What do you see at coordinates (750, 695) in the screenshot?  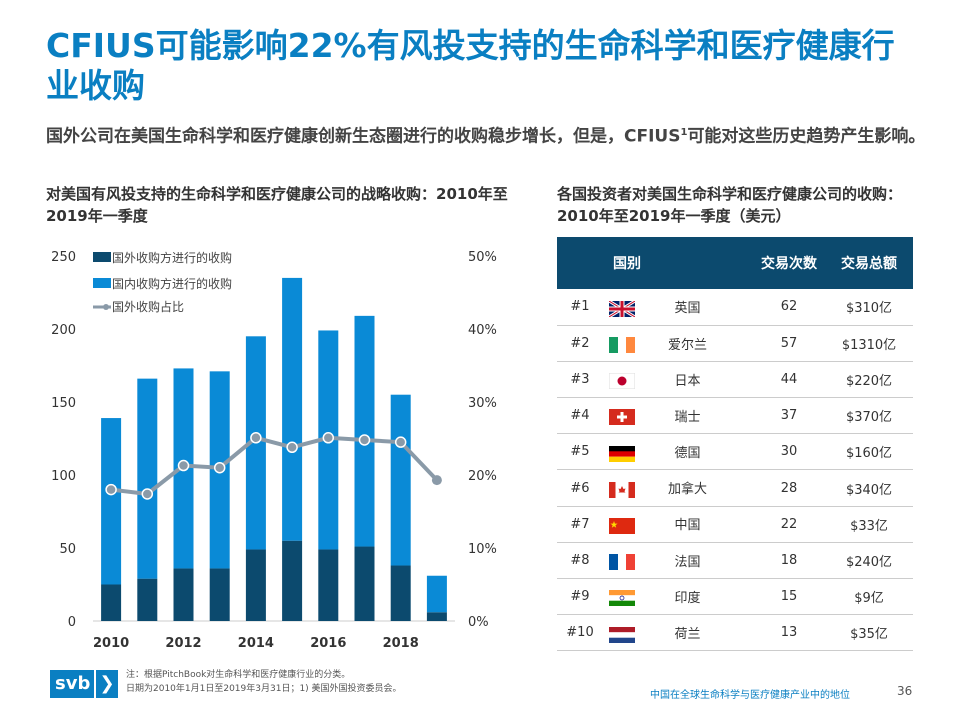 I see `section-label: 中国在全球生命科学与医疗健康产业中的地位` at bounding box center [750, 695].